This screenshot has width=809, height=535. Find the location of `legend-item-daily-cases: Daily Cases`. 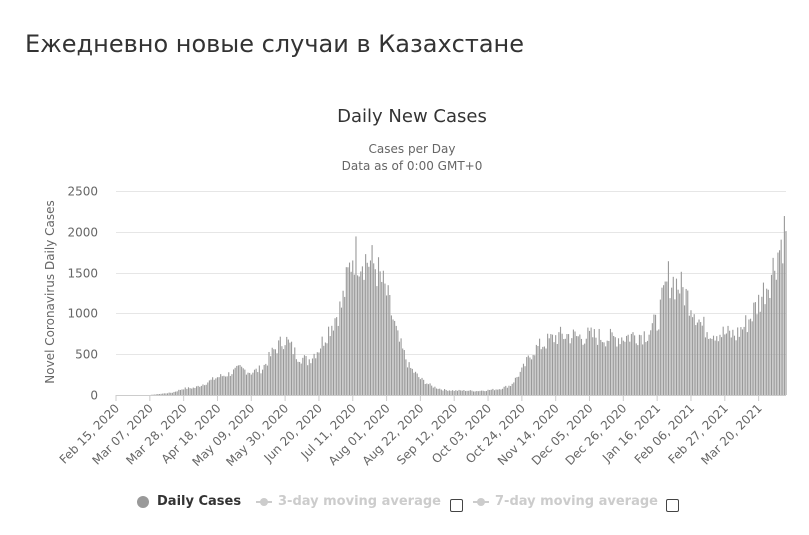

legend-item-daily-cases: Daily Cases is located at coordinates (189, 501).